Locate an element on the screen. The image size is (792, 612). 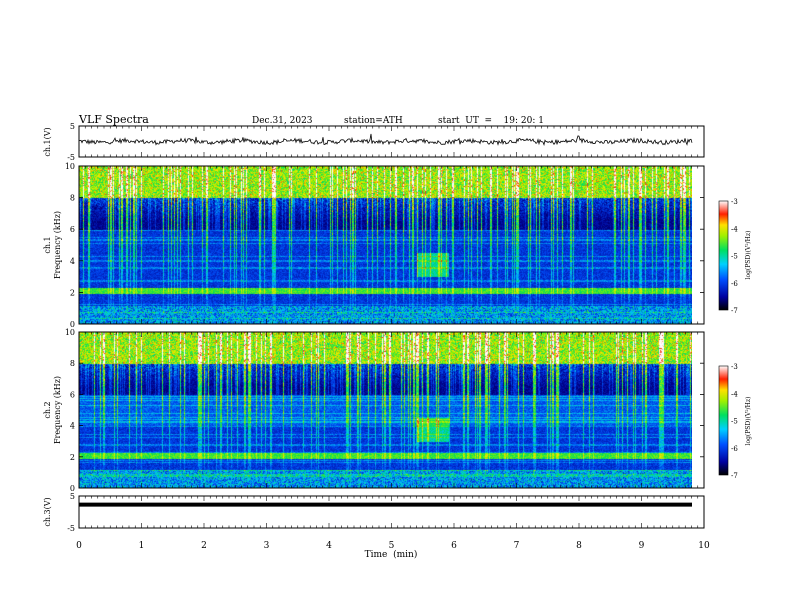
ch1-ytick-top: 5 is located at coordinates (72, 126).